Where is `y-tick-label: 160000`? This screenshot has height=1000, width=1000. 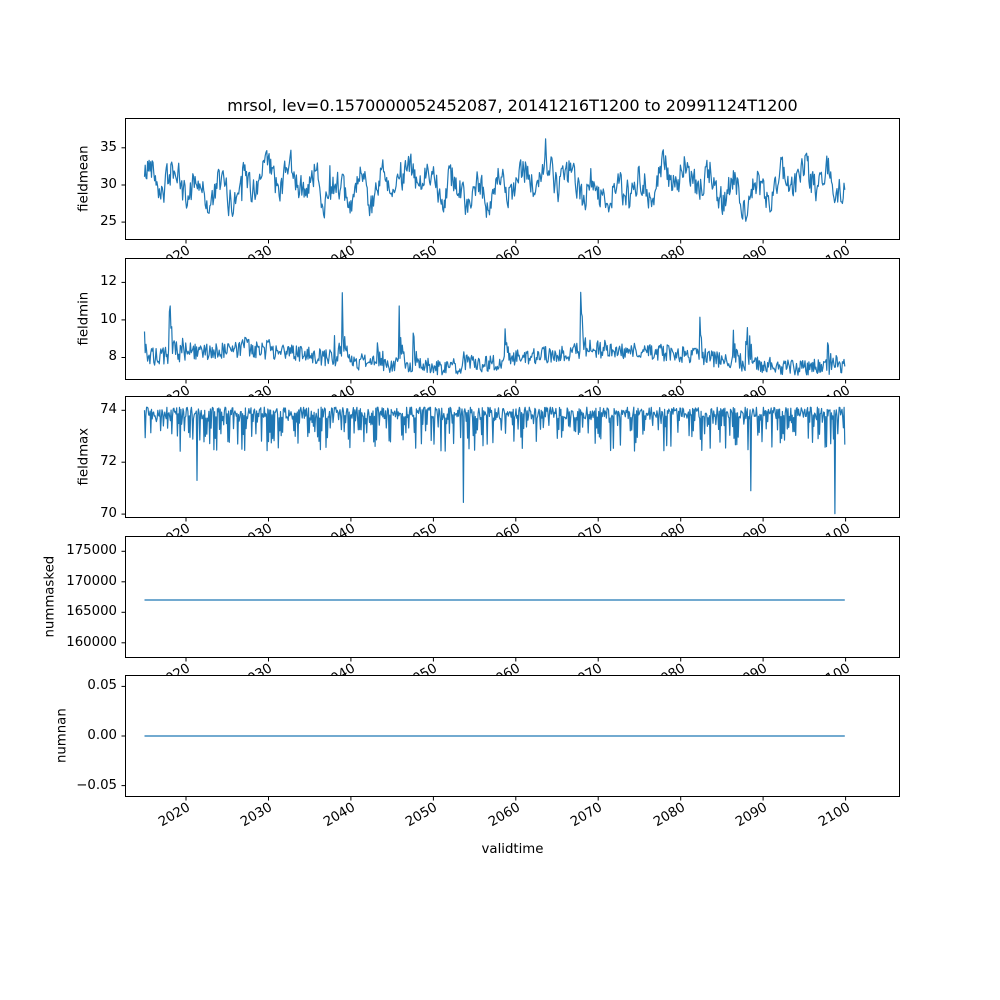
y-tick-label: 160000 is located at coordinates (91, 642).